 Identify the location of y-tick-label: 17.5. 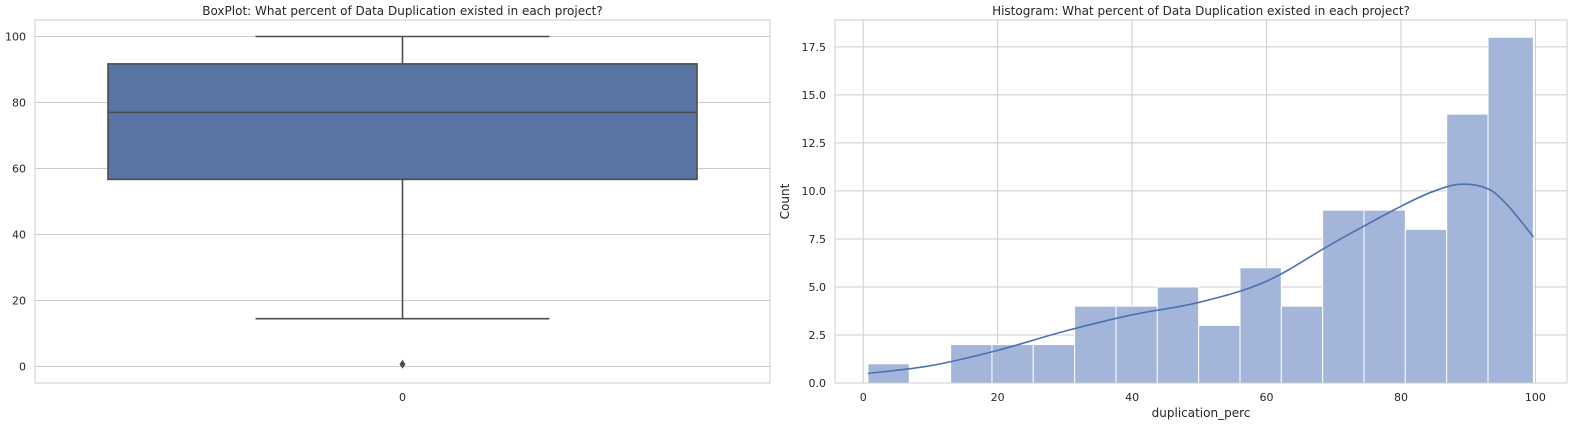
(814, 47).